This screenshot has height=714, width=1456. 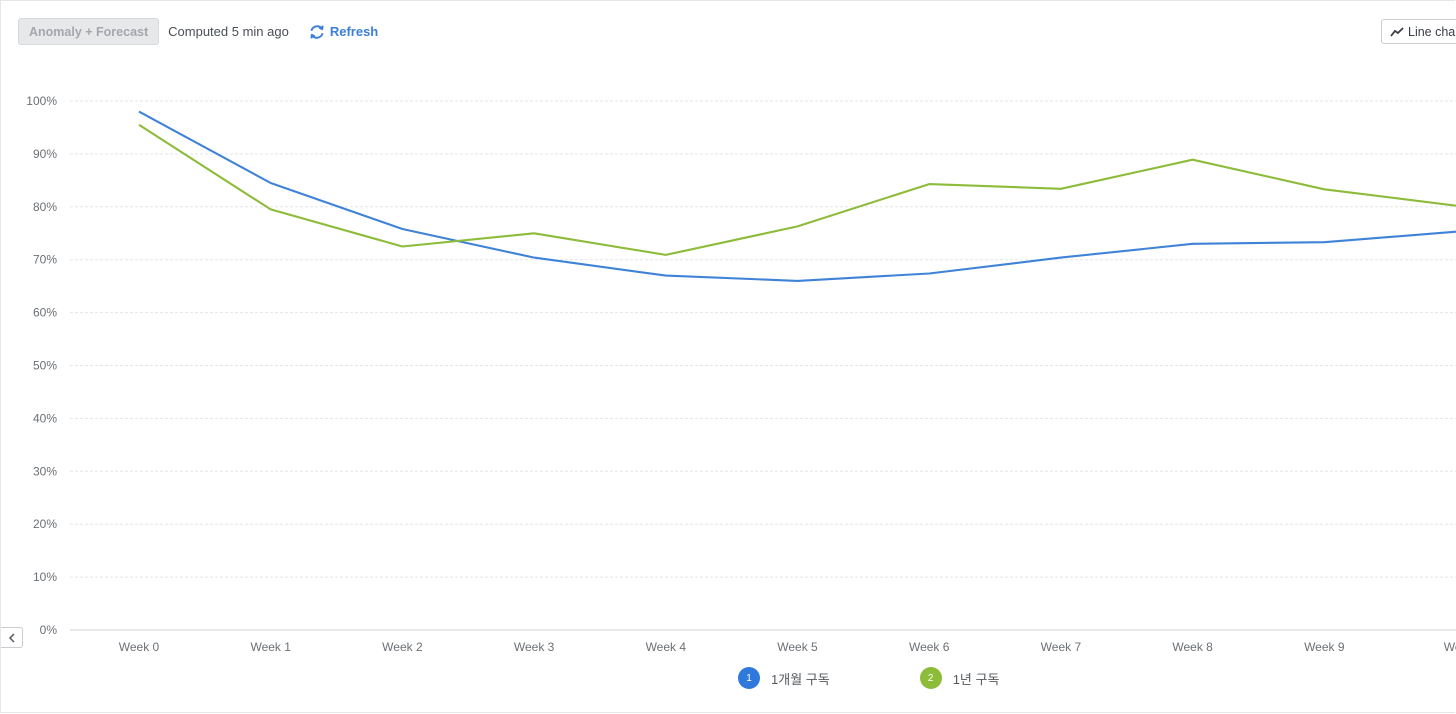 I want to click on x-tick-label: Week 5, so click(x=797, y=647).